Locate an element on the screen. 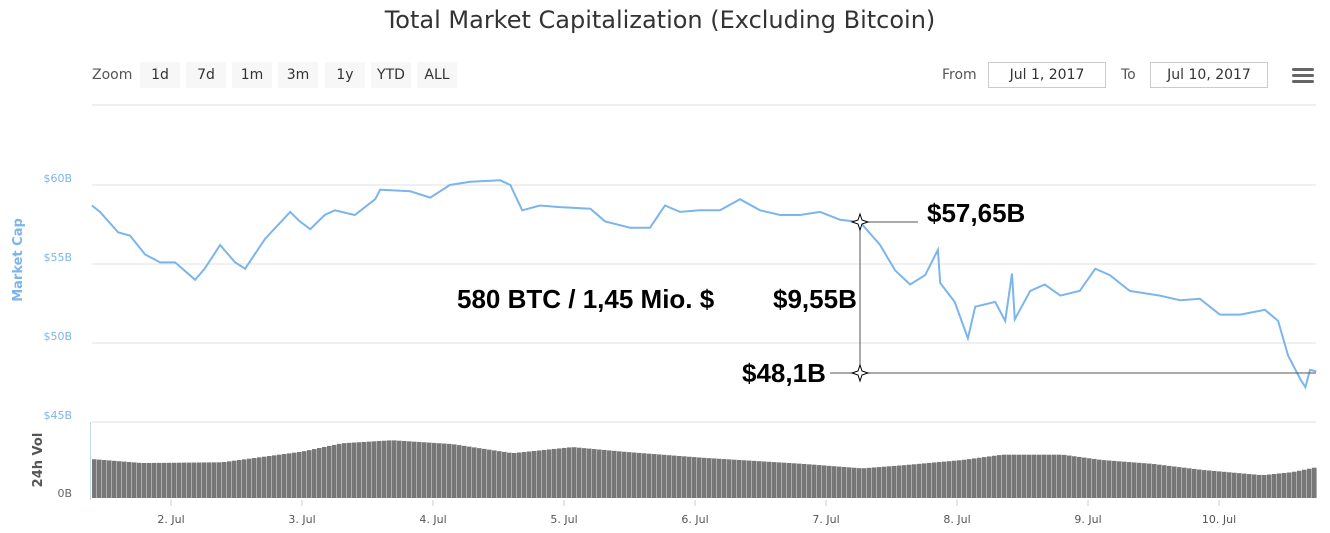 This screenshot has width=1330, height=533. from-label: From is located at coordinates (959, 75).